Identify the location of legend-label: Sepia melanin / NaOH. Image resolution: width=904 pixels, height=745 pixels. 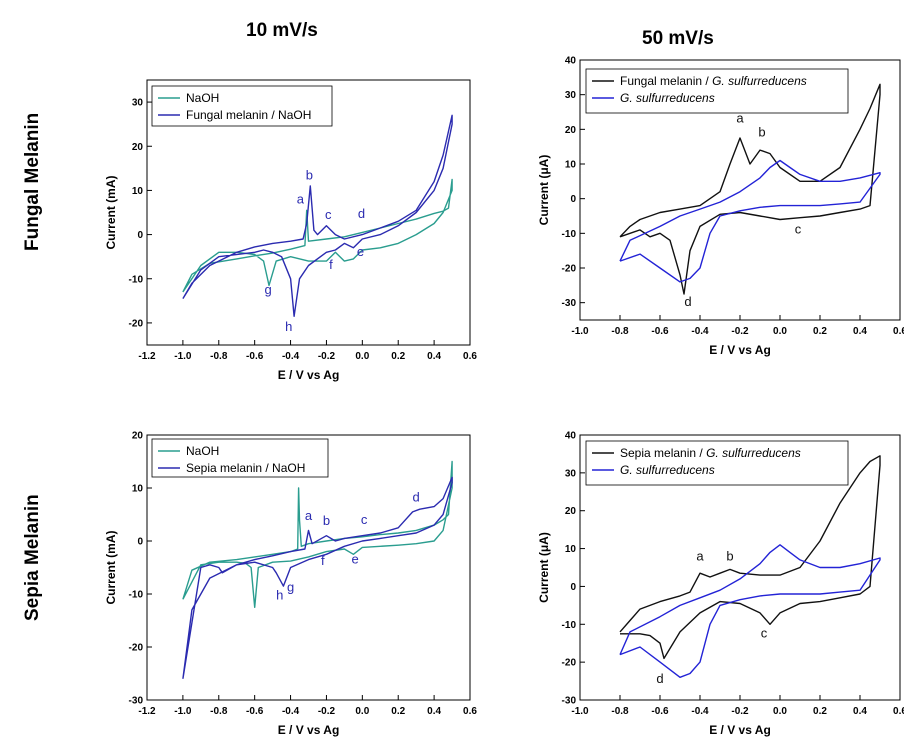
(245, 468).